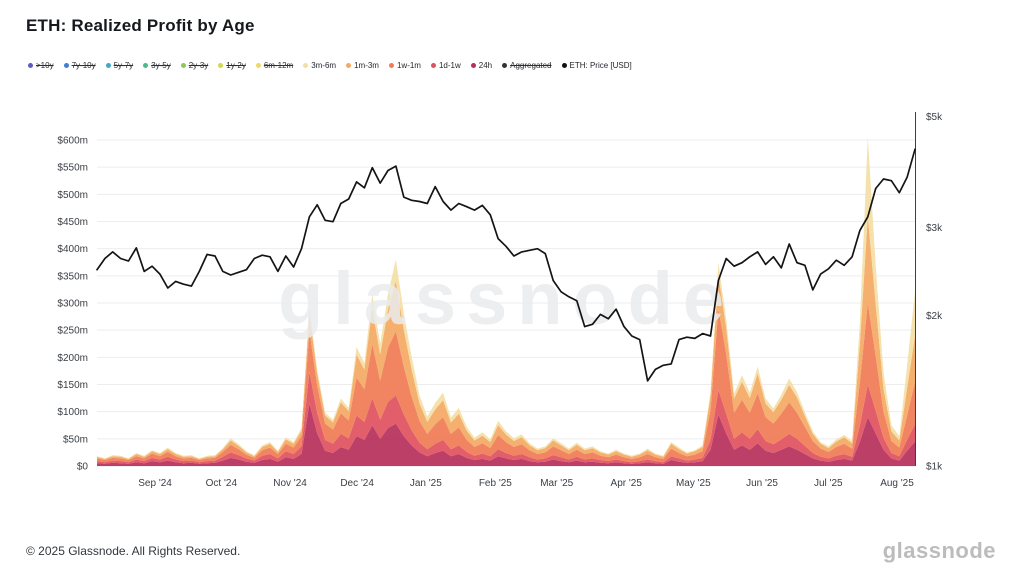  Describe the element at coordinates (198, 65) in the screenshot. I see `legend-item-label: 2y-3y` at that location.